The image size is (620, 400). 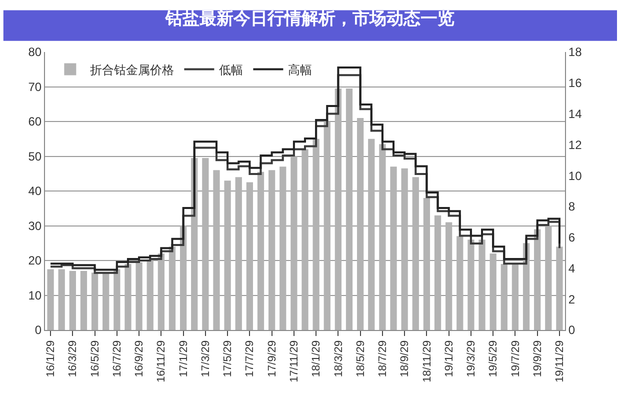 I want to click on x-tick-label: 17/3/29, so click(x=206, y=359).